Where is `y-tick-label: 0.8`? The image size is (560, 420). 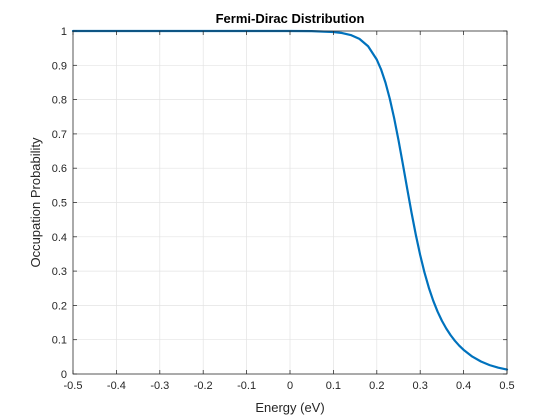
y-tick-label: 0.8 is located at coordinates (59, 101).